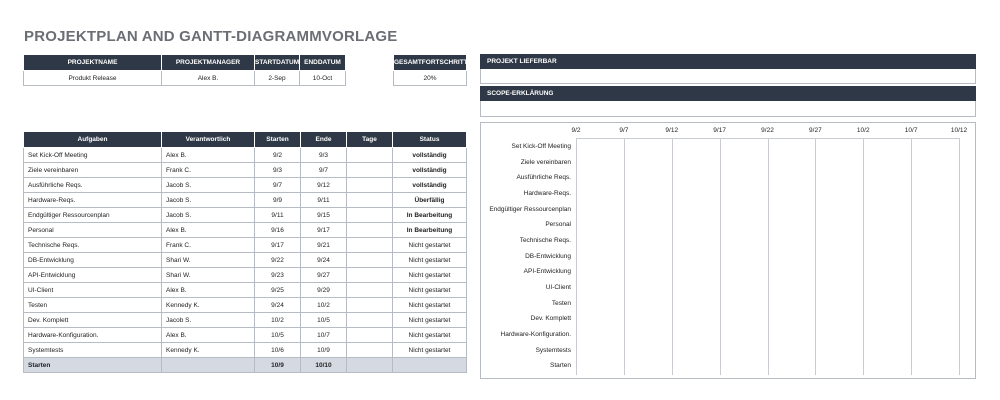 This screenshot has width=1000, height=400. Describe the element at coordinates (92, 260) in the screenshot. I see `task-name-cell: DB-Entwicklung` at that location.